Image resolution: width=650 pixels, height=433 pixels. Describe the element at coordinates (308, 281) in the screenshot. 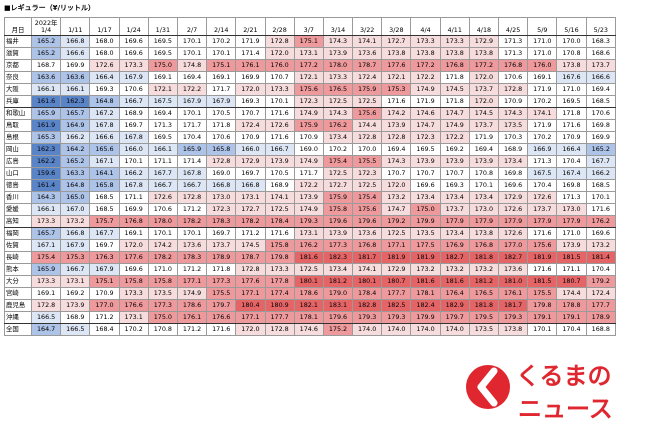

I see `price-cell: 180.1` at that location.